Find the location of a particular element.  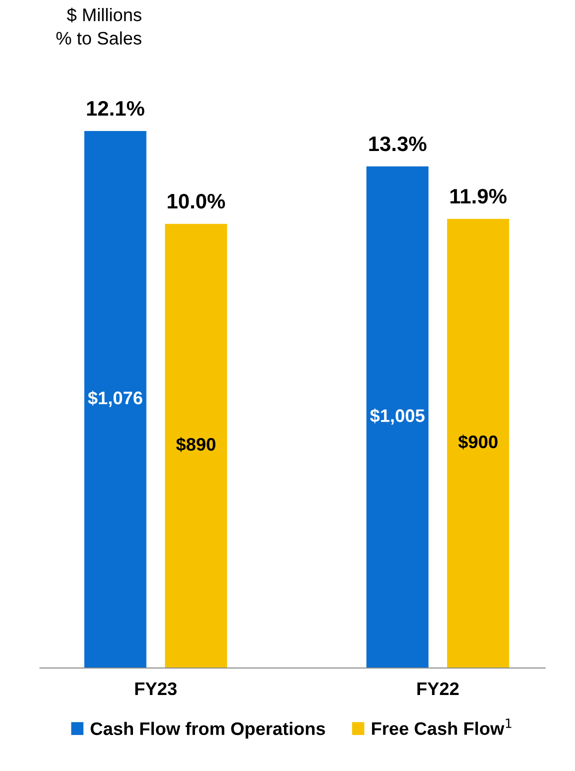

chart-title: $ Millions % to Sales is located at coordinates (99, 26).